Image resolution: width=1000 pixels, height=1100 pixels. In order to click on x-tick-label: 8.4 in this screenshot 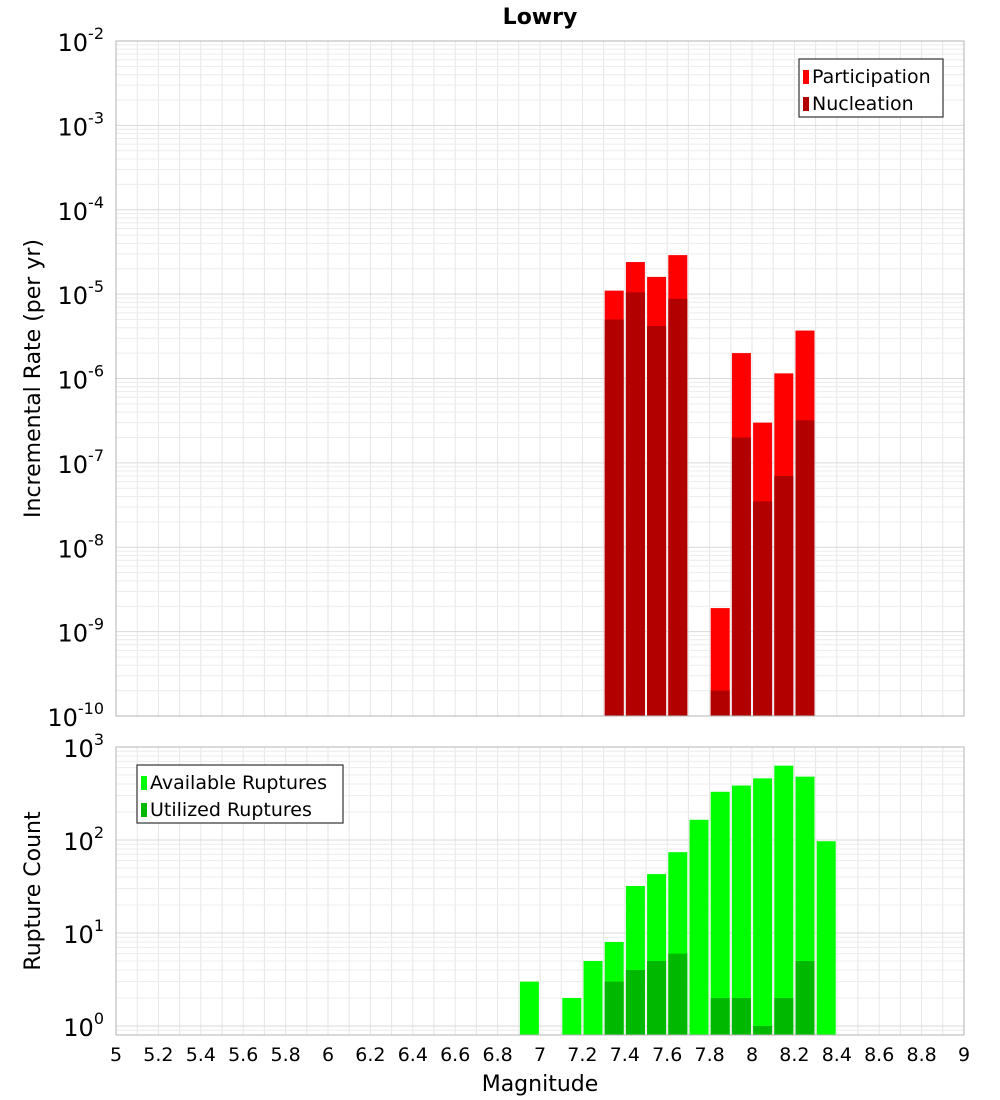, I will do `click(837, 1055)`.